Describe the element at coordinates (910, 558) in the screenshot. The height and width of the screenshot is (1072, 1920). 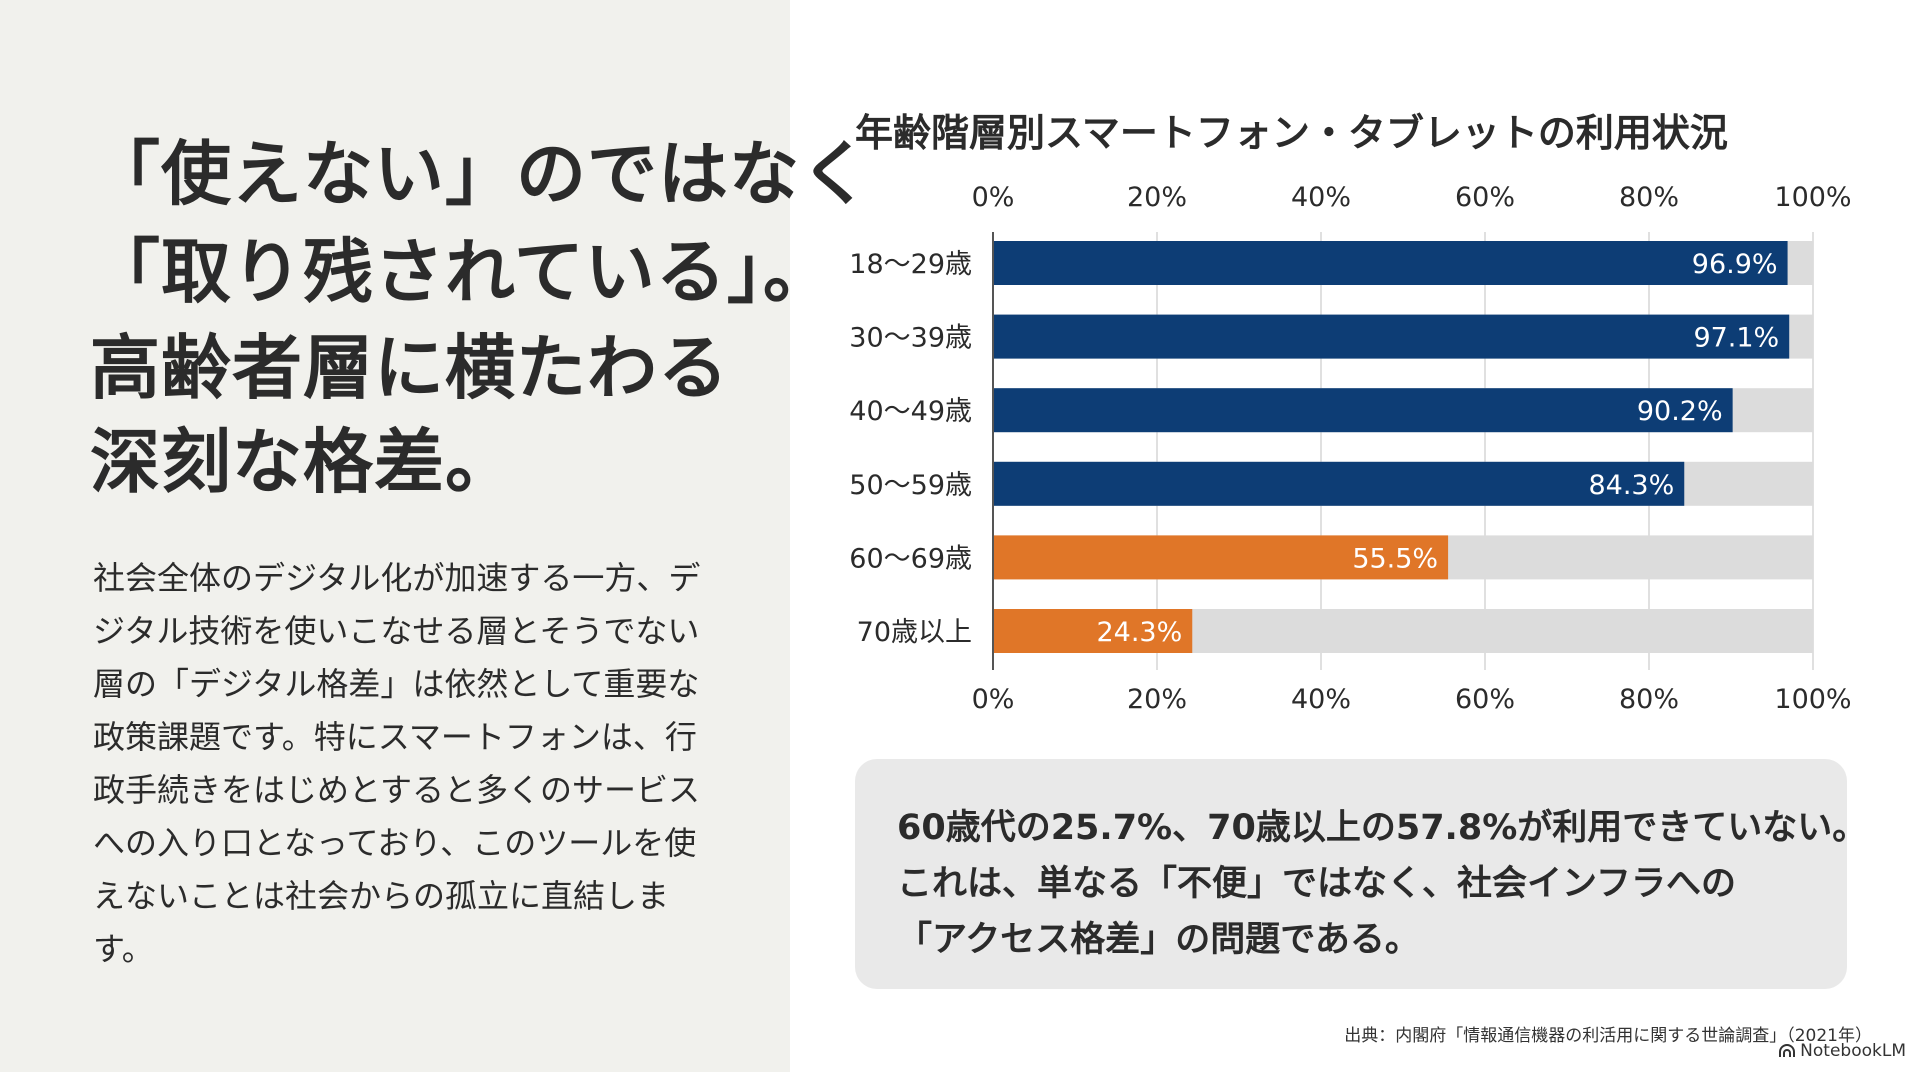
I see `category-label: 60〜69歳` at that location.